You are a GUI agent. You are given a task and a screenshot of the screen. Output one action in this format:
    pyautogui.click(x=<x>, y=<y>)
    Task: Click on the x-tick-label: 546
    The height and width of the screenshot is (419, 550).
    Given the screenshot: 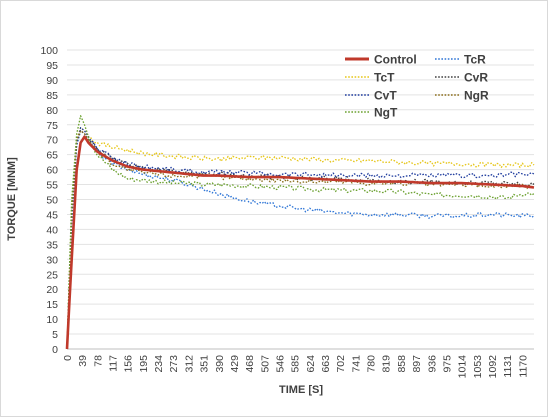 What is the action you would take?
    pyautogui.click(x=280, y=364)
    